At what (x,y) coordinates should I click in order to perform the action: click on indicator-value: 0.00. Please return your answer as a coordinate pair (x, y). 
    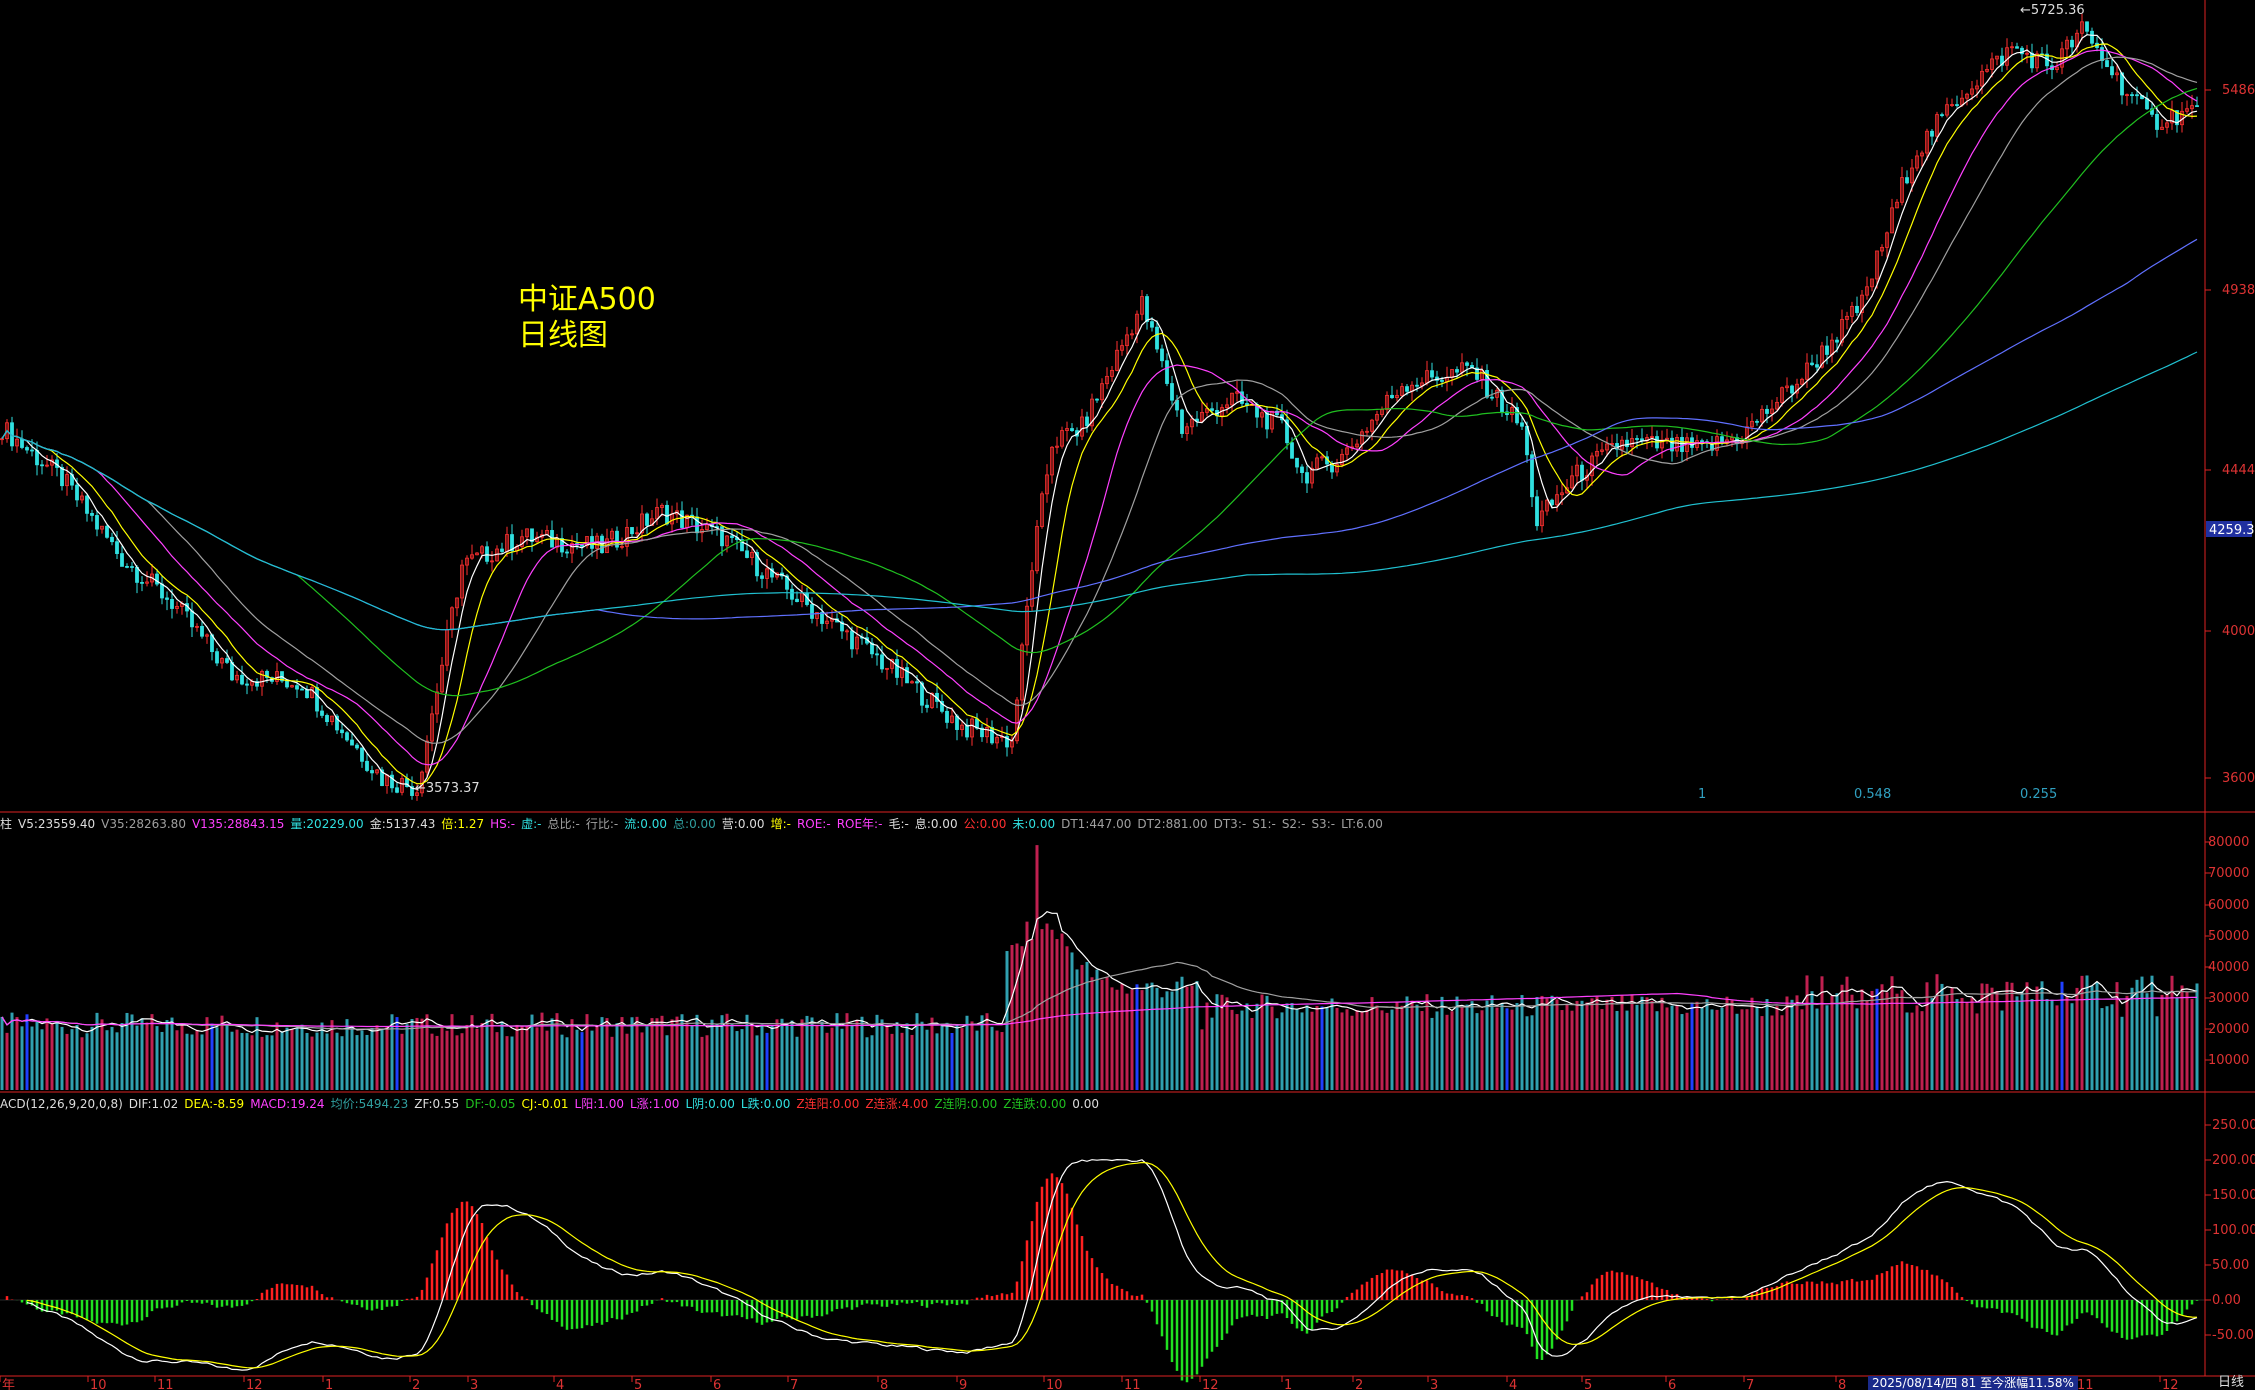
    Looking at the image, I should click on (1085, 1104).